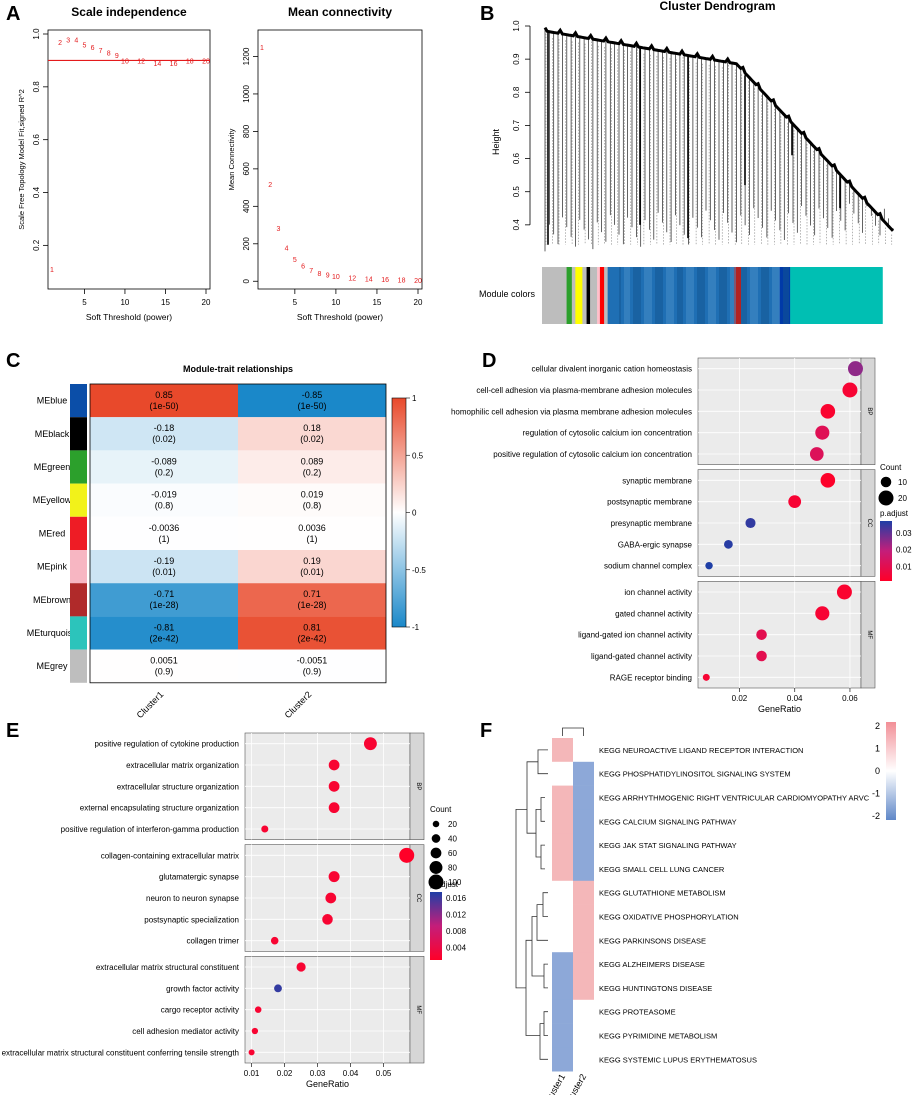 This screenshot has height=1095, width=913. Describe the element at coordinates (312, 572) in the screenshot. I see `cell-pvalue: (0.01)` at that location.